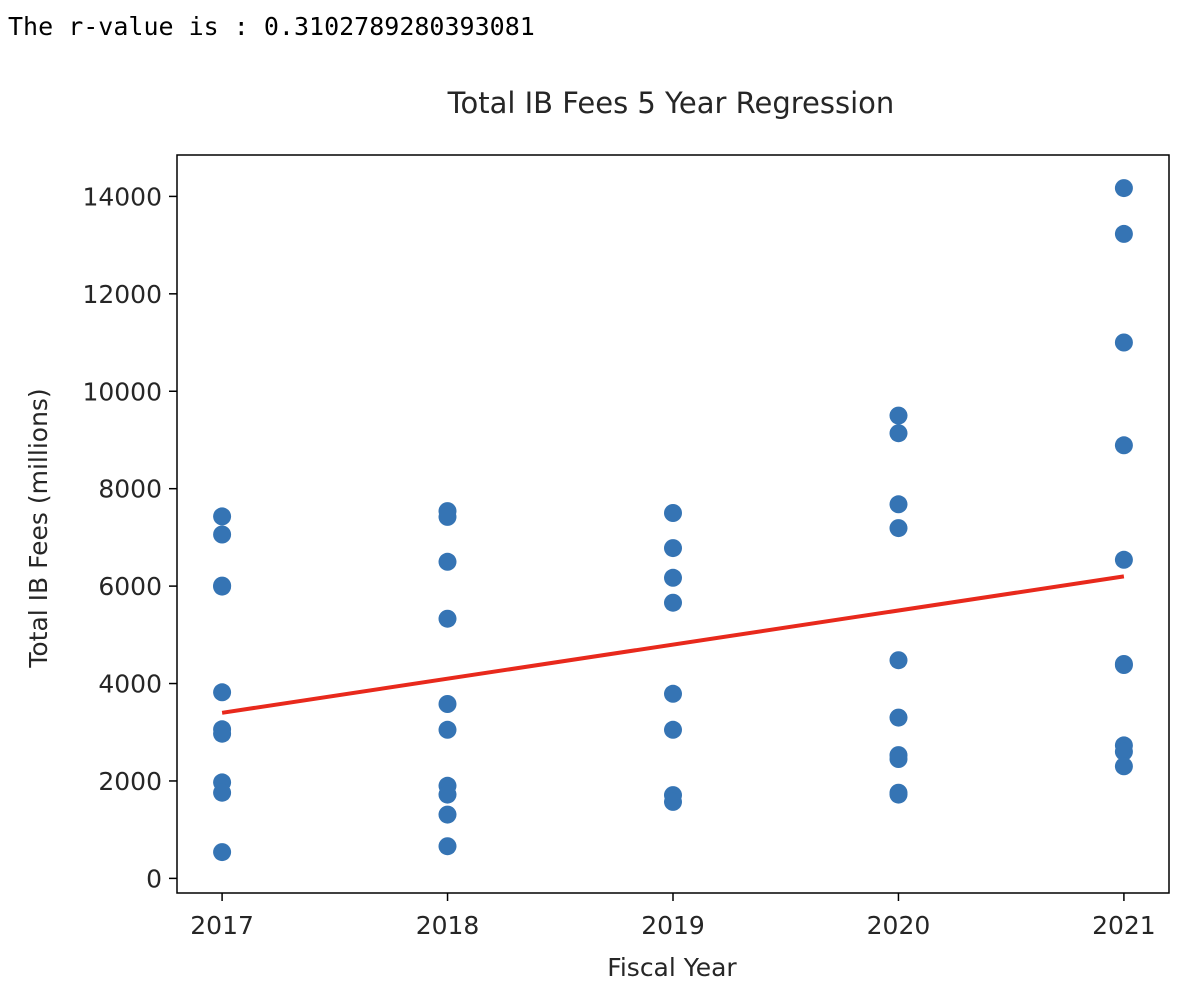  I want to click on y-tick-label: 8000, so click(130, 489).